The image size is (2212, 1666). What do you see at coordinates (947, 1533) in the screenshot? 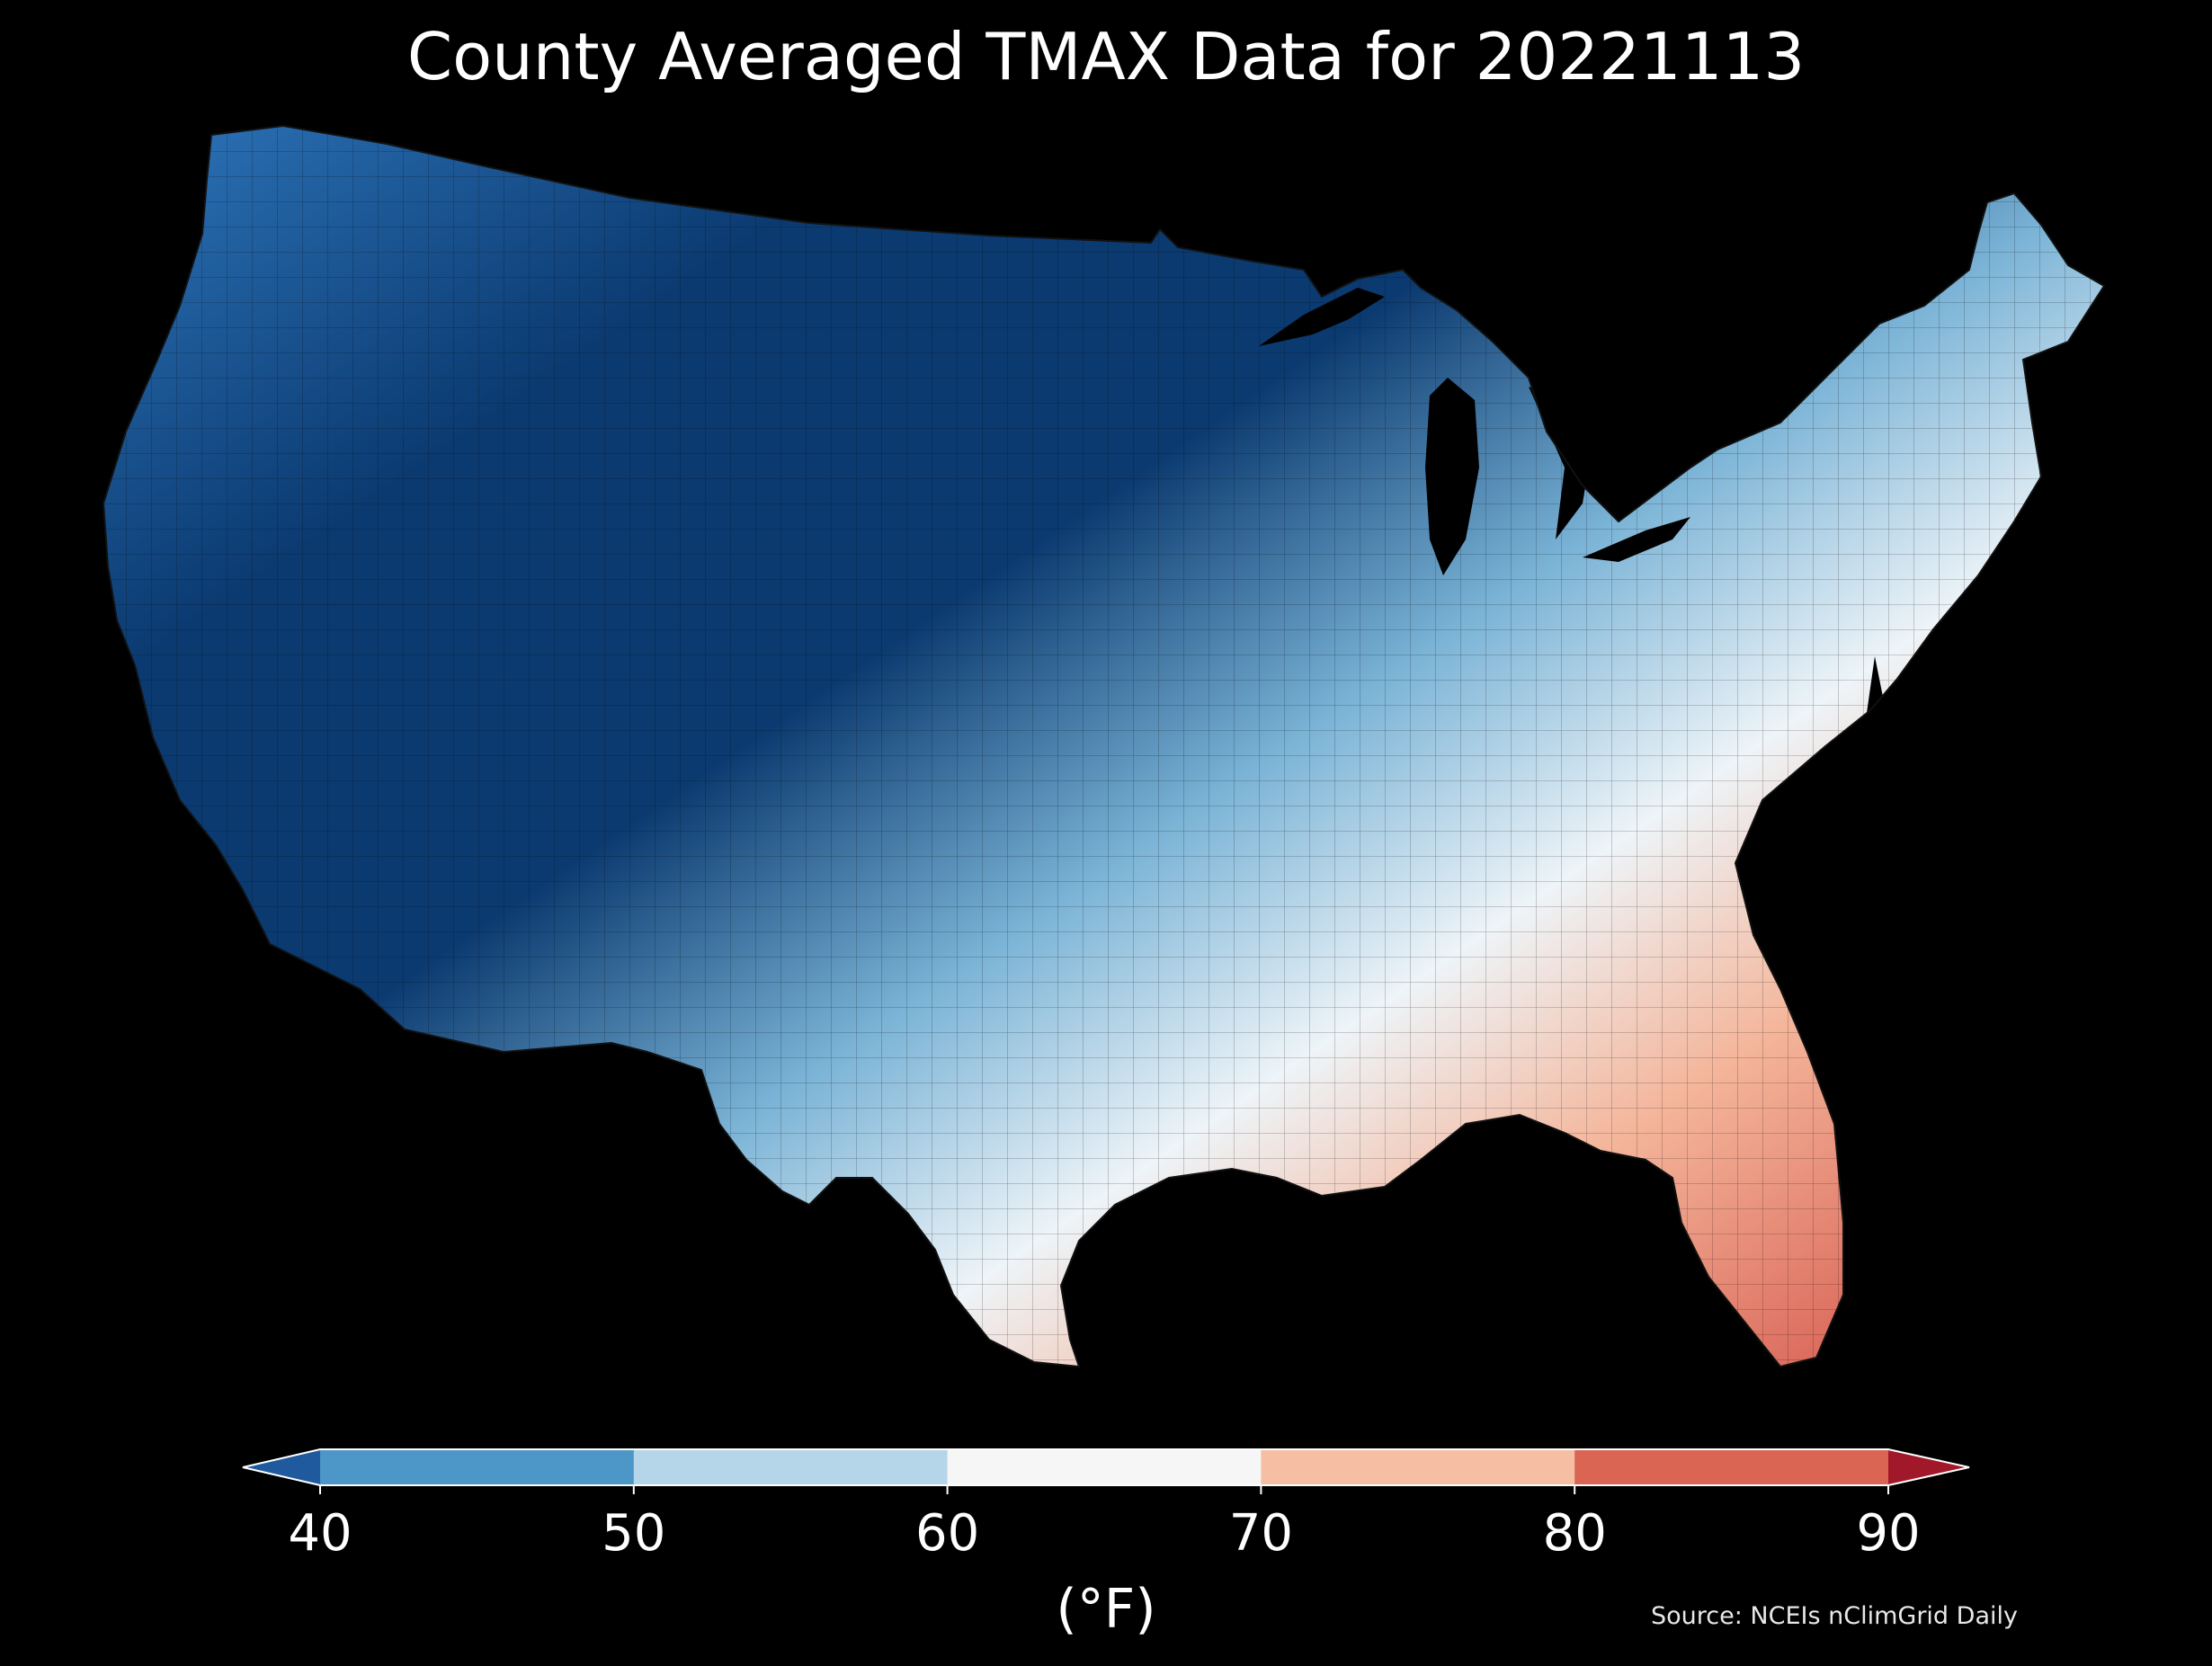
I see `colorbar-tick-label: 60` at bounding box center [947, 1533].